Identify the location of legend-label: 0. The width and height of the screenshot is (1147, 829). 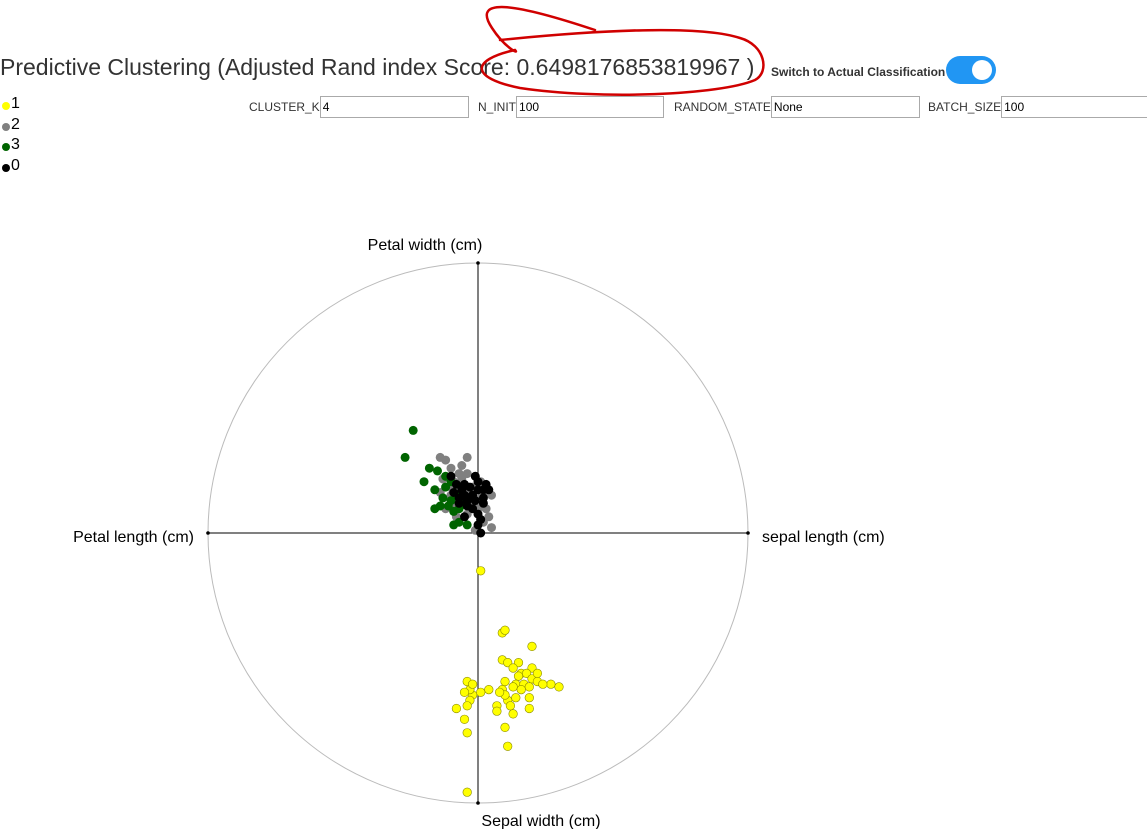
(15, 165).